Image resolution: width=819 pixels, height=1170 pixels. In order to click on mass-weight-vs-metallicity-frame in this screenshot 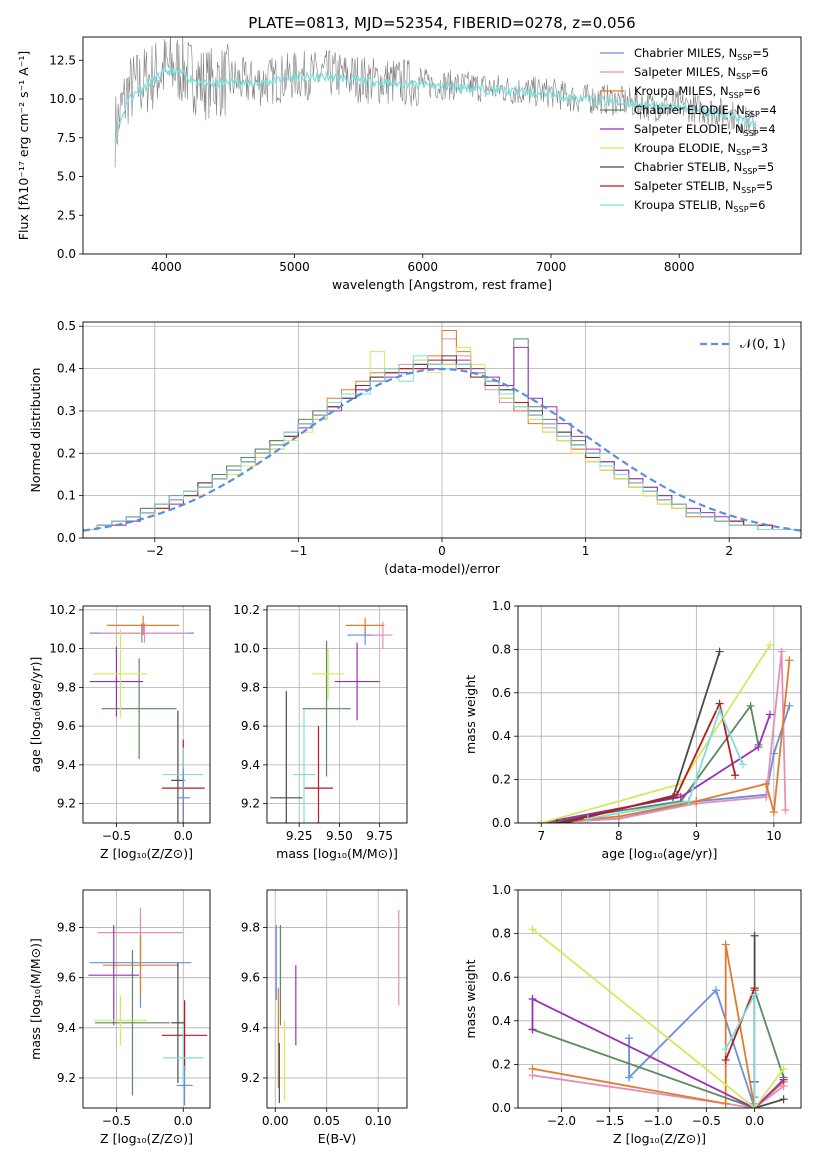, I will do `click(659, 999)`.